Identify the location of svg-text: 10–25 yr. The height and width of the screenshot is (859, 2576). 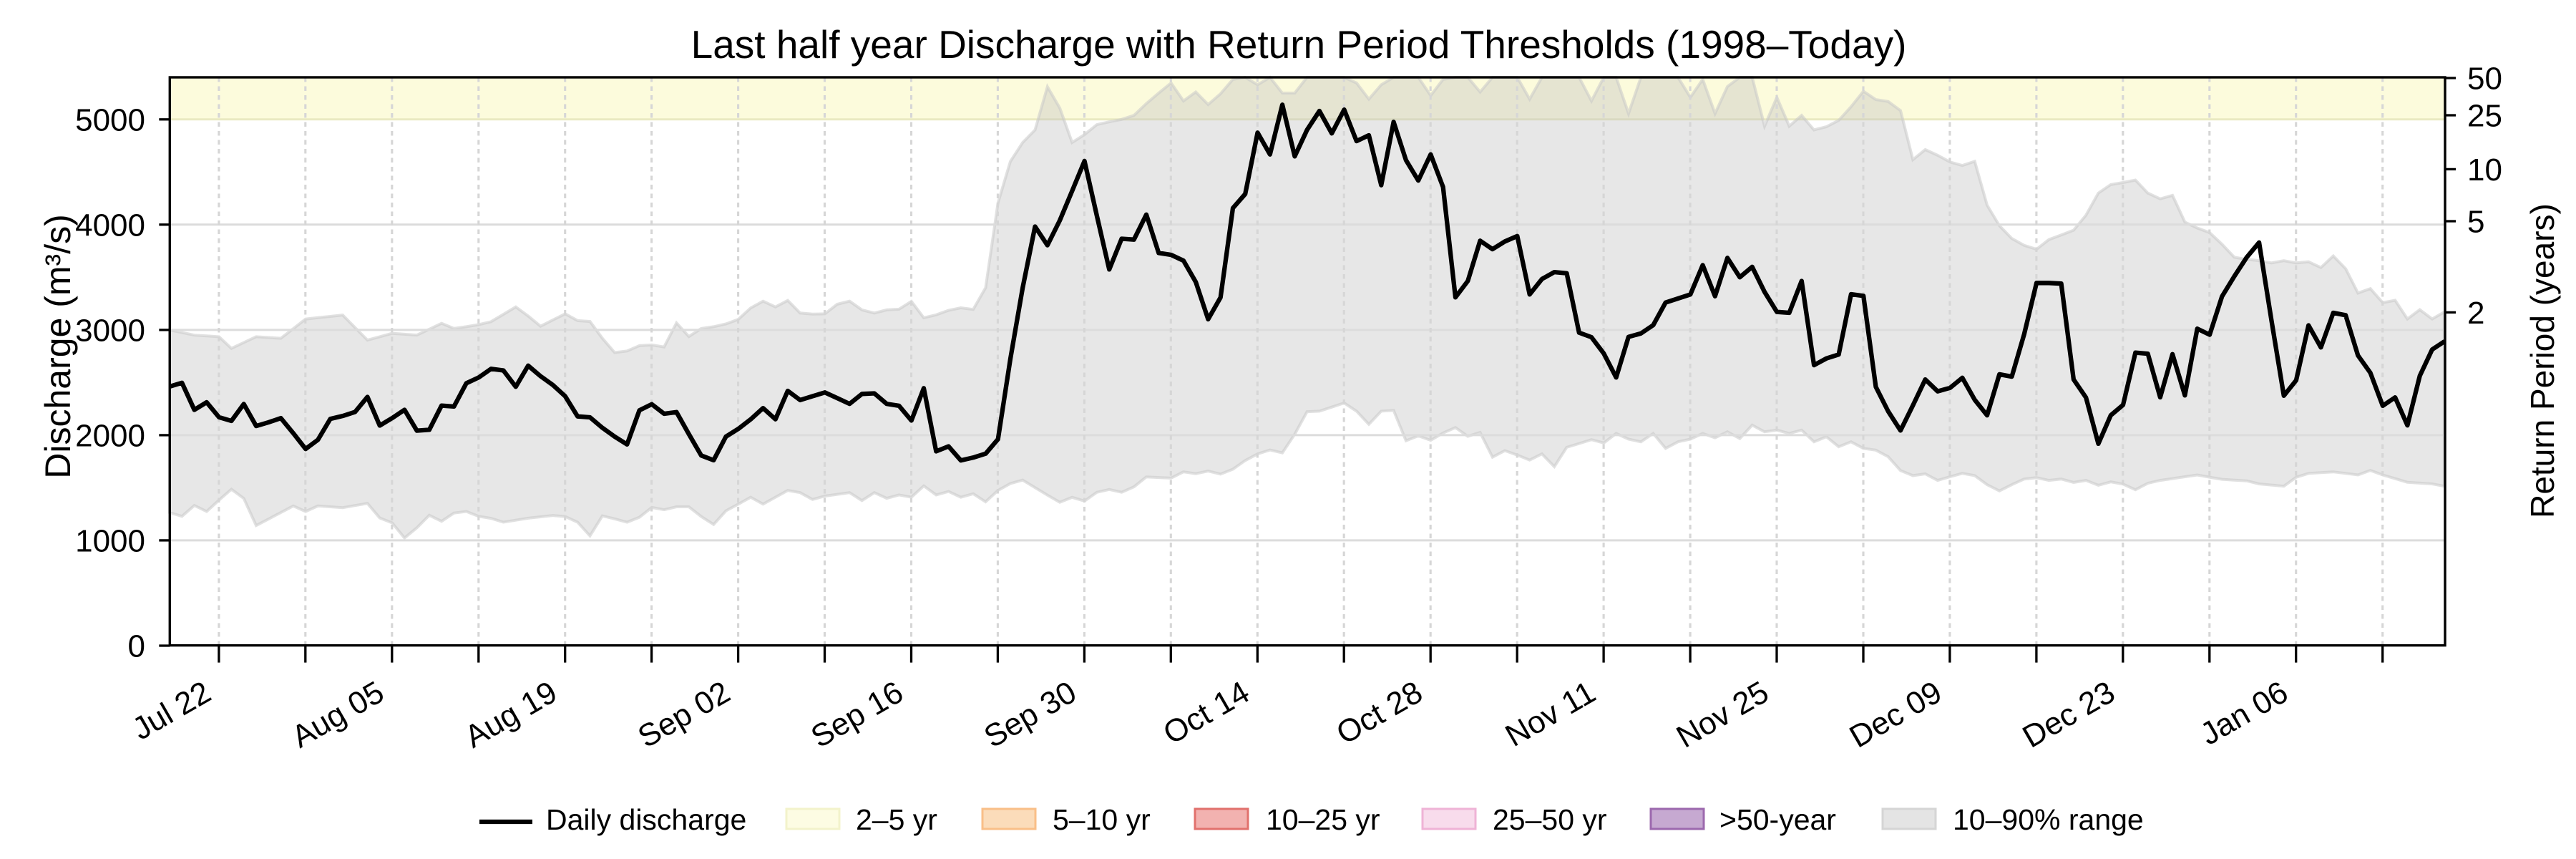
(1323, 819).